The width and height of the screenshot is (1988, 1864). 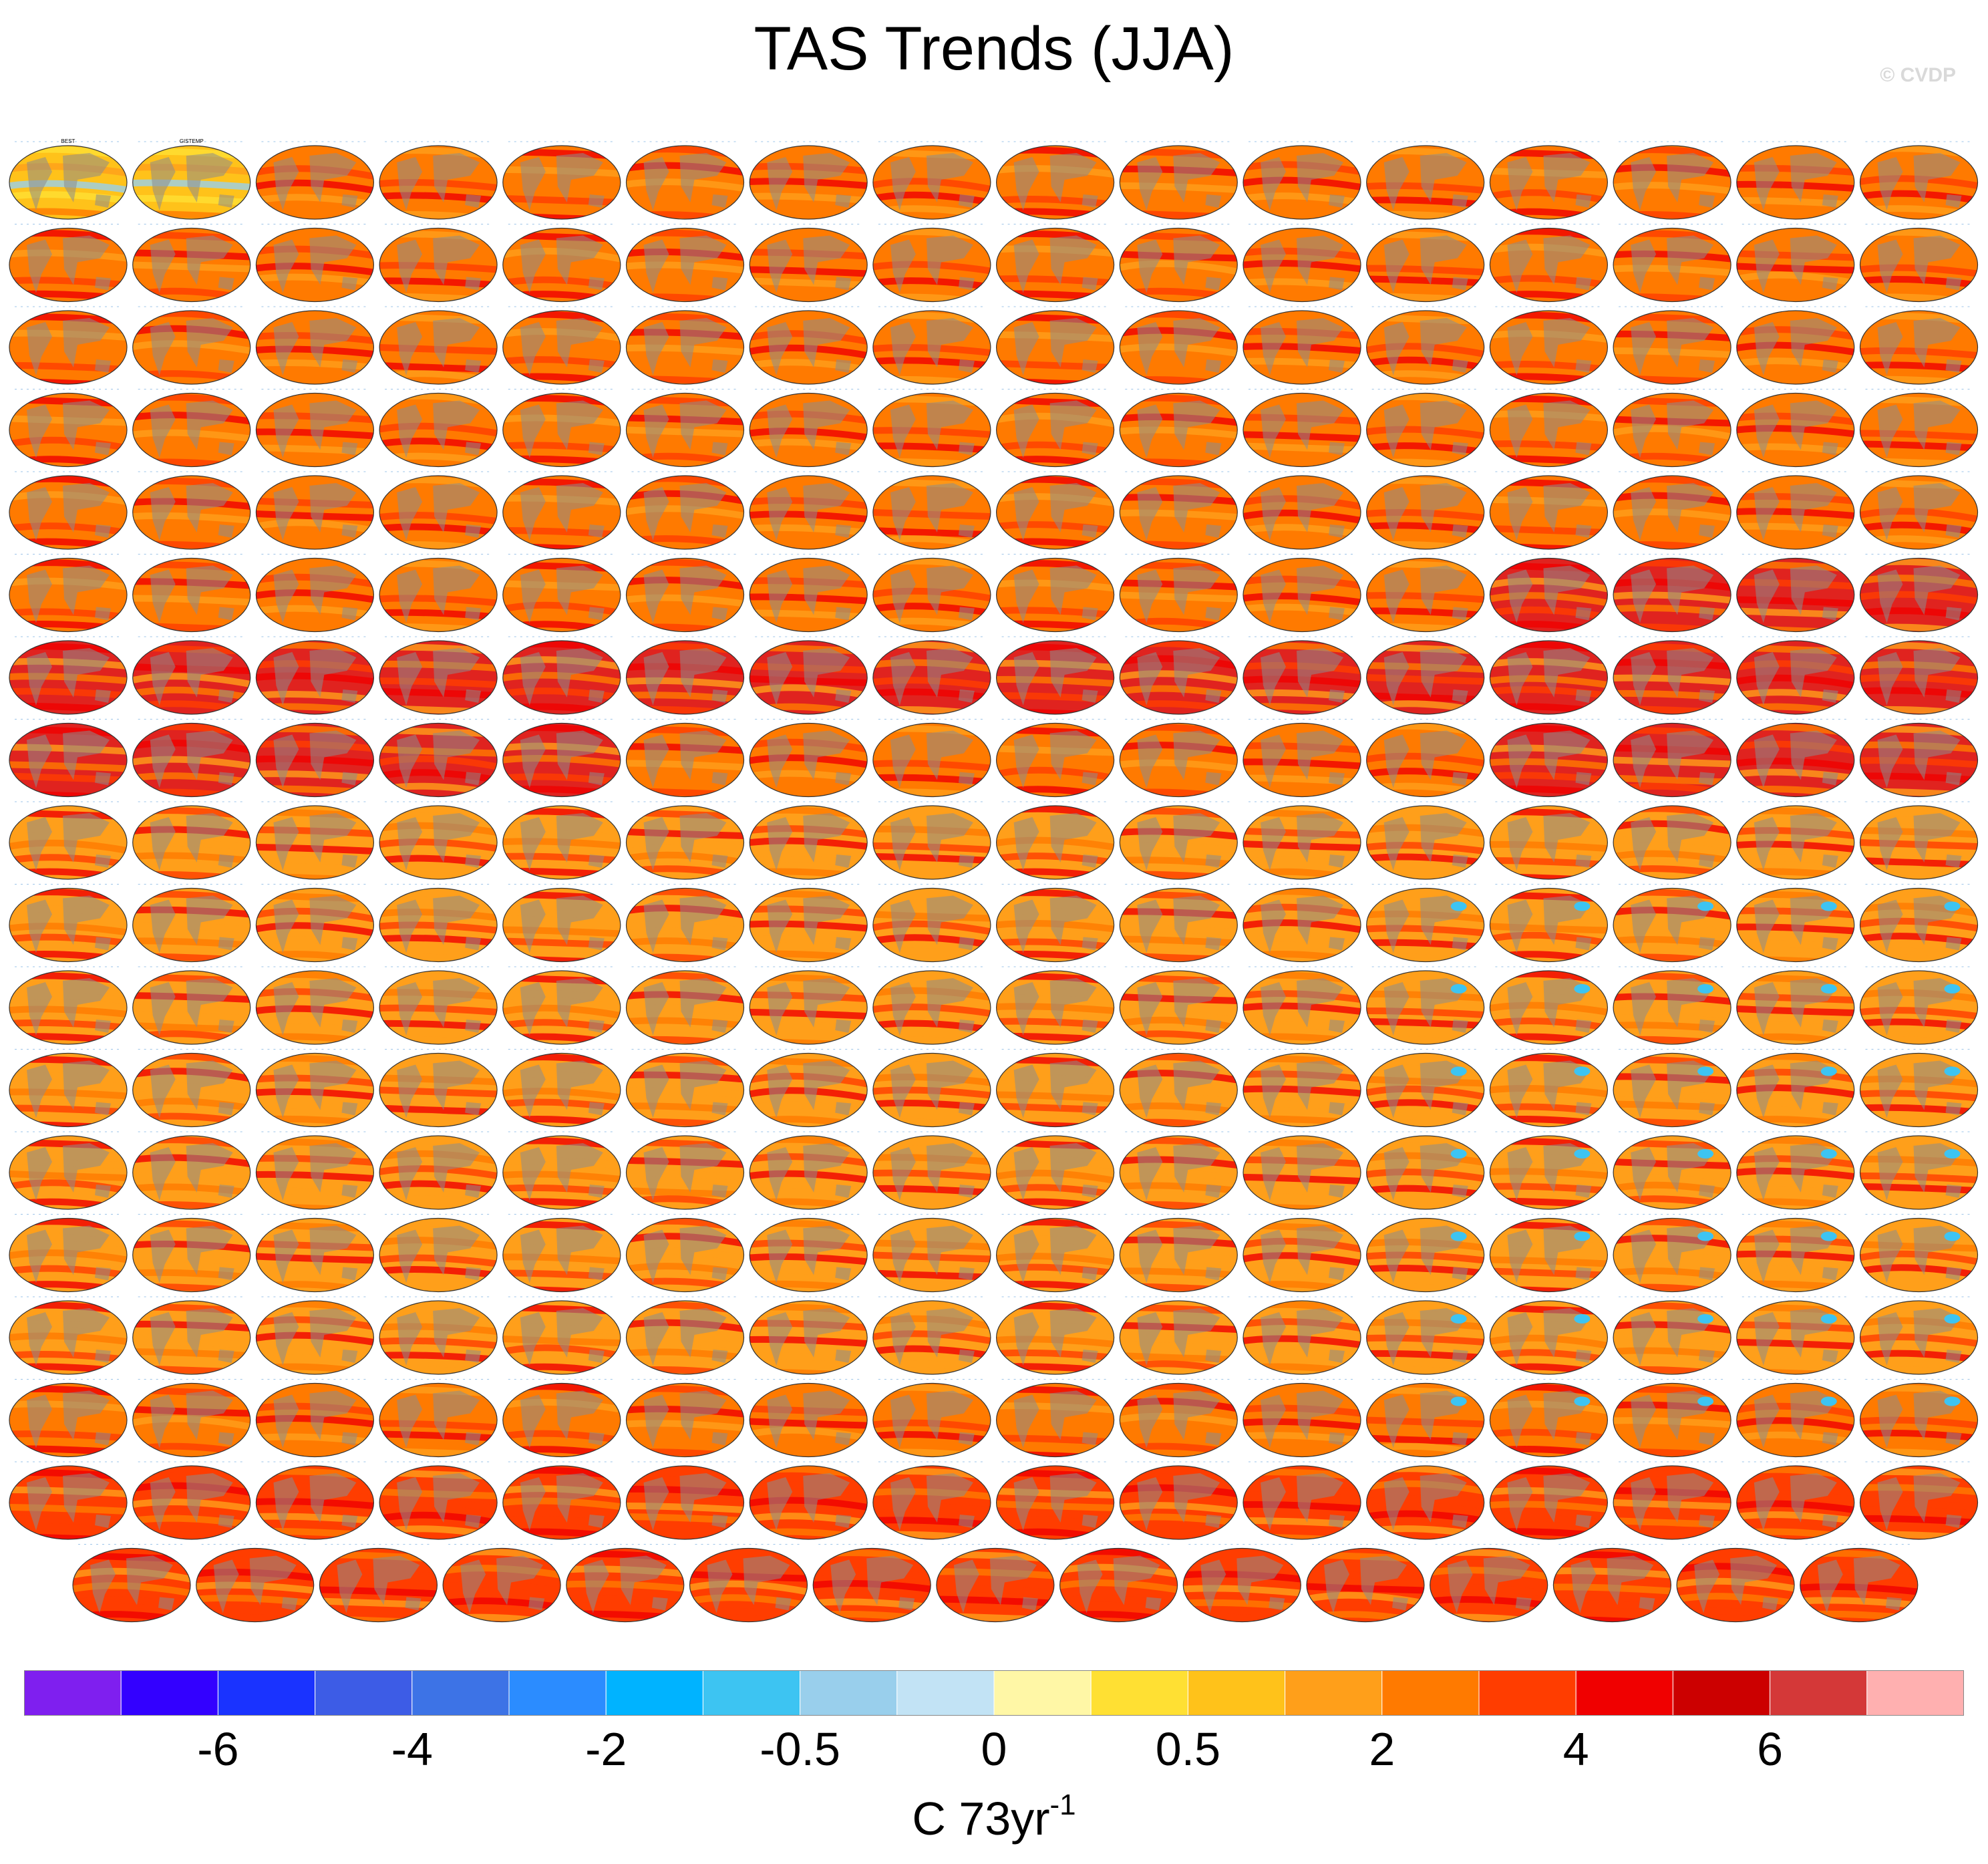 I want to click on colorbar-units: C 73yr-1, so click(x=994, y=1812).